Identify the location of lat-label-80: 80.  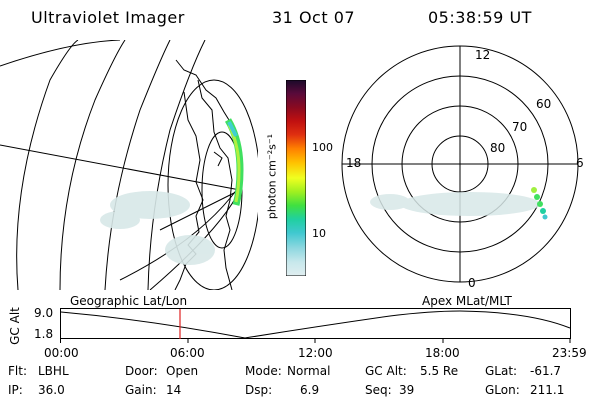
(498, 148).